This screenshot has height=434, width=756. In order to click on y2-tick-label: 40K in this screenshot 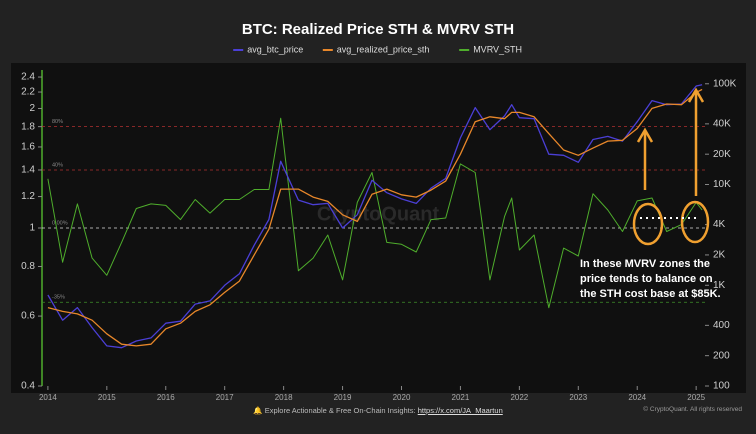, I will do `click(722, 124)`.